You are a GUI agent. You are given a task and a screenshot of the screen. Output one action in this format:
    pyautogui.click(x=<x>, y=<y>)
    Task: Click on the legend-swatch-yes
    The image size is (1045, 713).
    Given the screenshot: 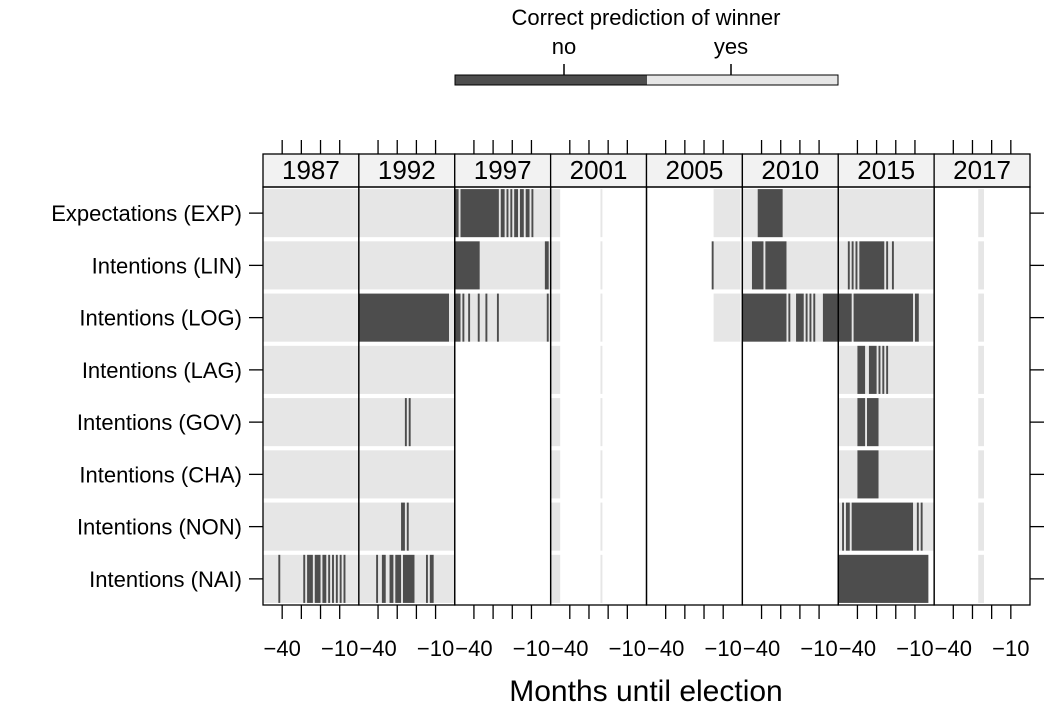 What is the action you would take?
    pyautogui.click(x=742, y=80)
    